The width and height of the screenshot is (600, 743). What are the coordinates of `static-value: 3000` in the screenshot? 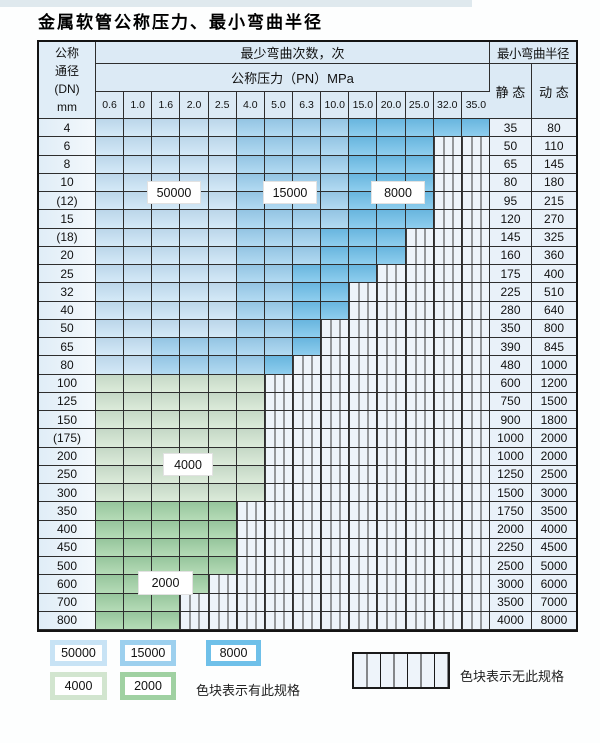 It's located at (510, 584).